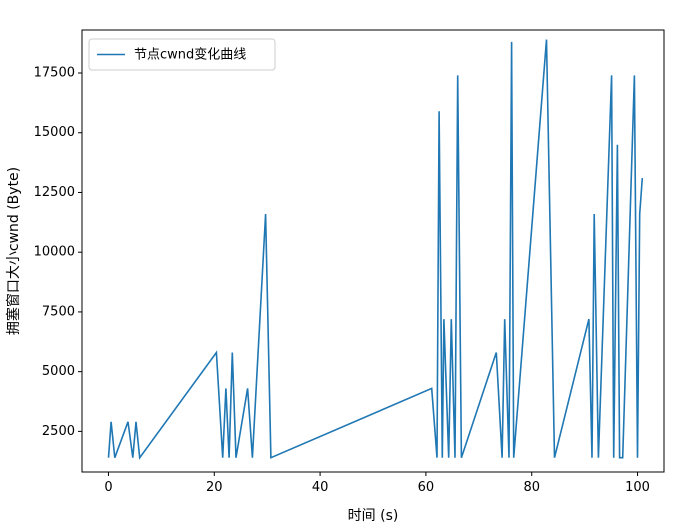 The width and height of the screenshot is (693, 532). Describe the element at coordinates (637, 487) in the screenshot. I see `x-tick-label: 100` at that location.